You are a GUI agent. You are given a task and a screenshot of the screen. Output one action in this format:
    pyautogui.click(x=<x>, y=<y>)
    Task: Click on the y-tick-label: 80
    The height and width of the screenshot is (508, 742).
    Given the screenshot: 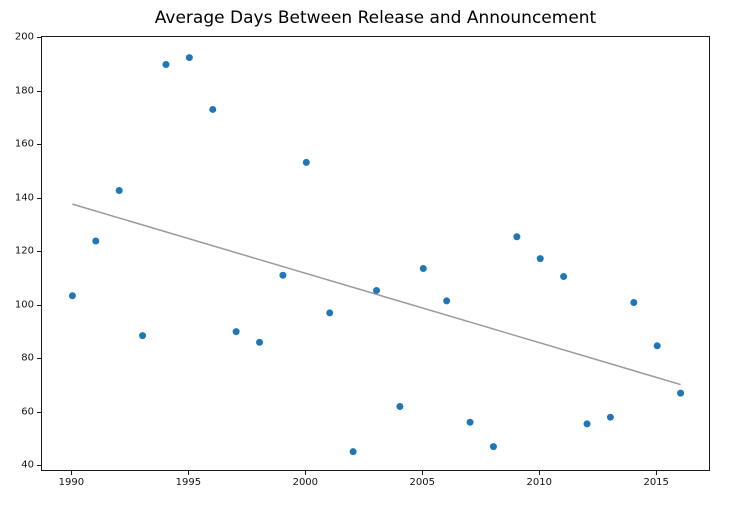 What is the action you would take?
    pyautogui.click(x=27, y=358)
    